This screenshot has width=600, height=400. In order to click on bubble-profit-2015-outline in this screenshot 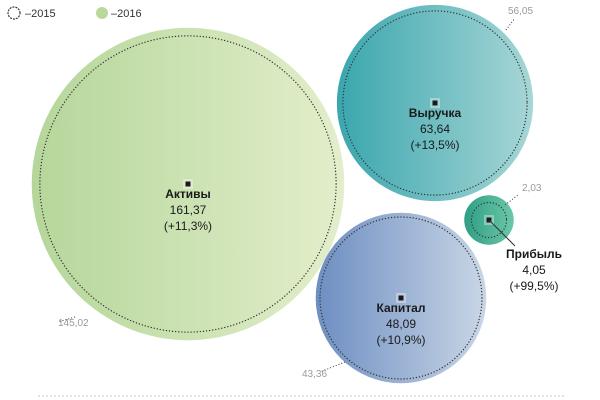, I will do `click(489, 220)`.